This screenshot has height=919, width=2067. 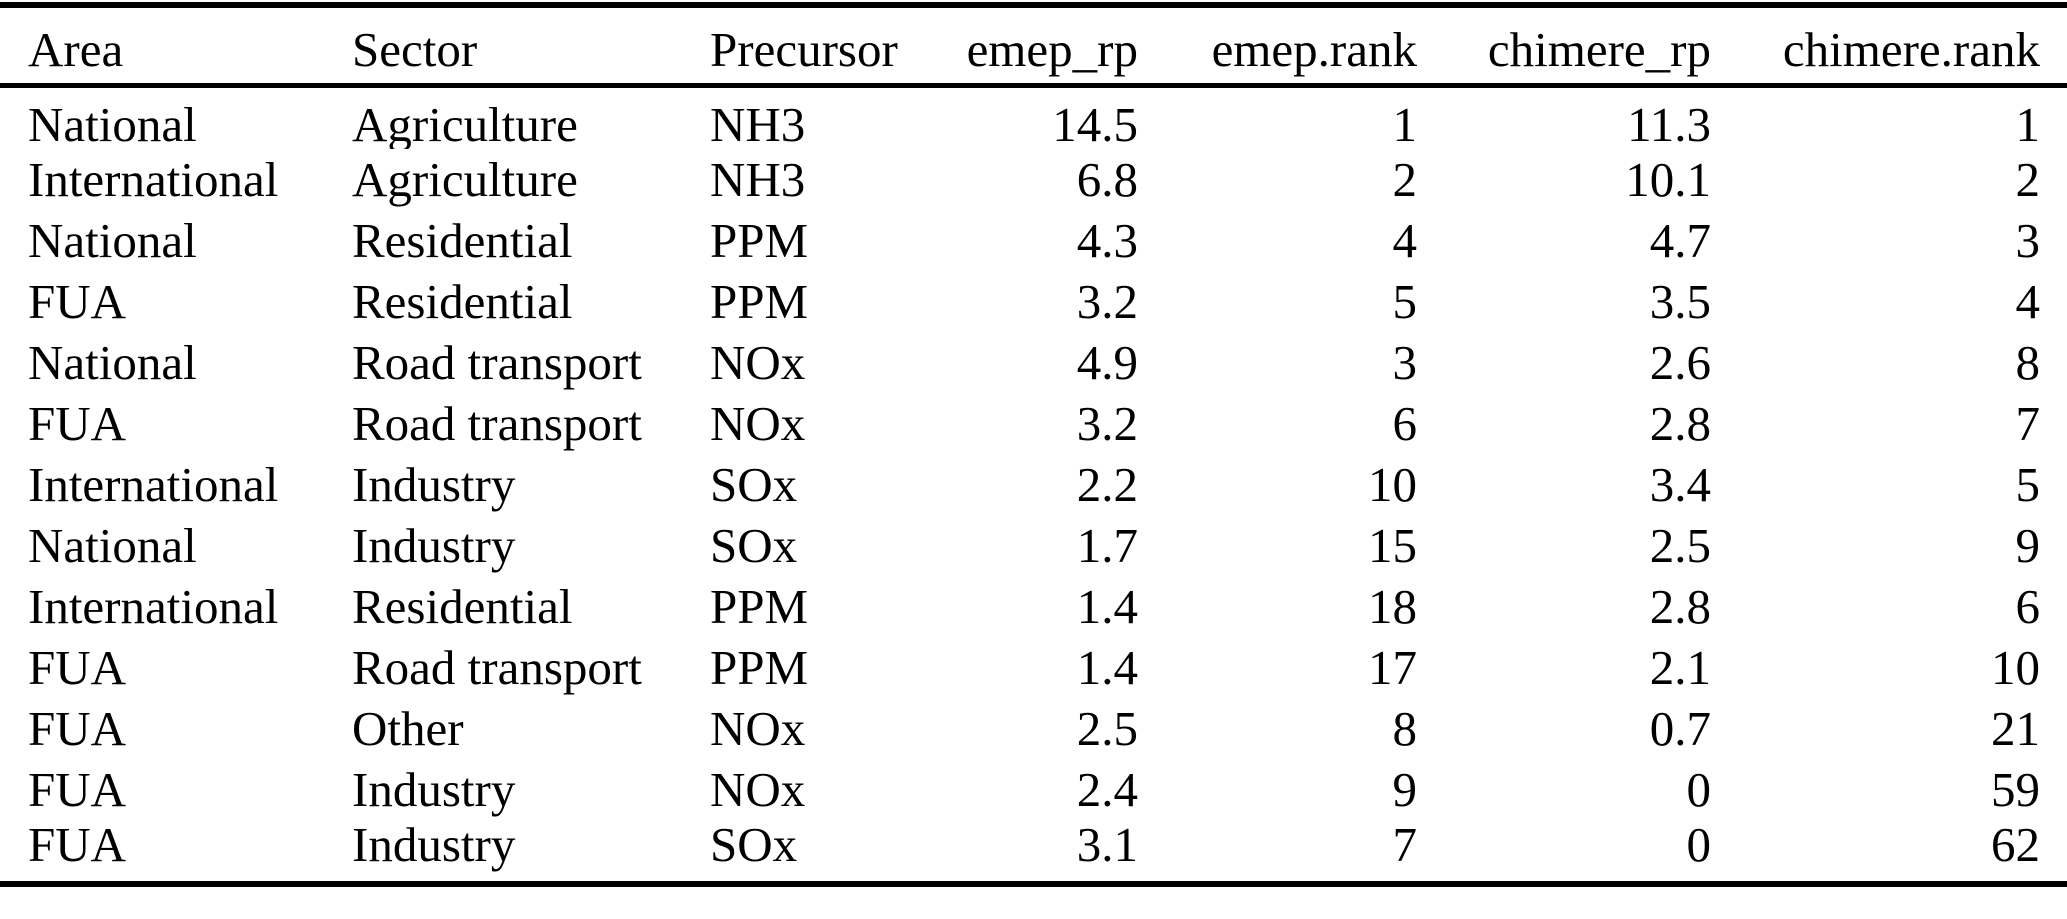 I want to click on table-cell: 10.1, so click(x=1668, y=179).